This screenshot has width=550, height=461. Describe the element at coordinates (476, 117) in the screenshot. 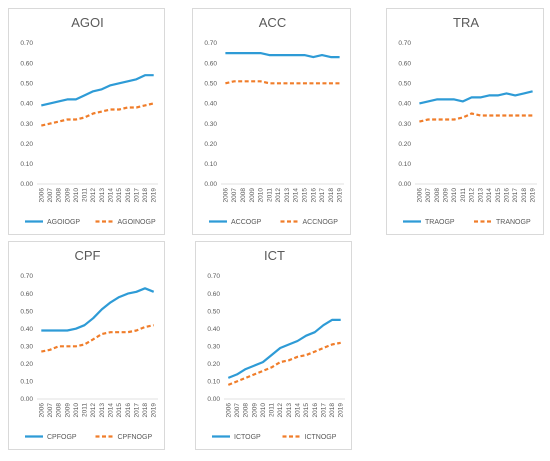

I see `series-line-tranogp` at that location.